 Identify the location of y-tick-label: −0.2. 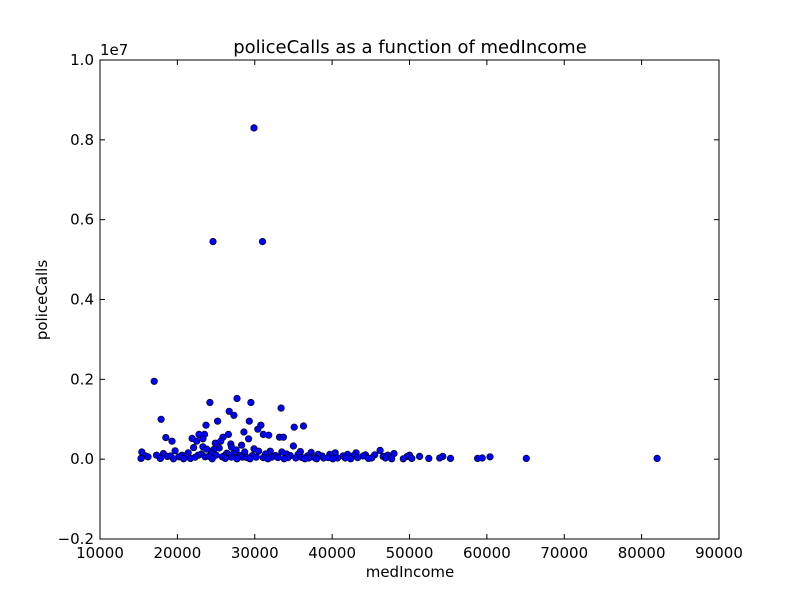
(76, 539).